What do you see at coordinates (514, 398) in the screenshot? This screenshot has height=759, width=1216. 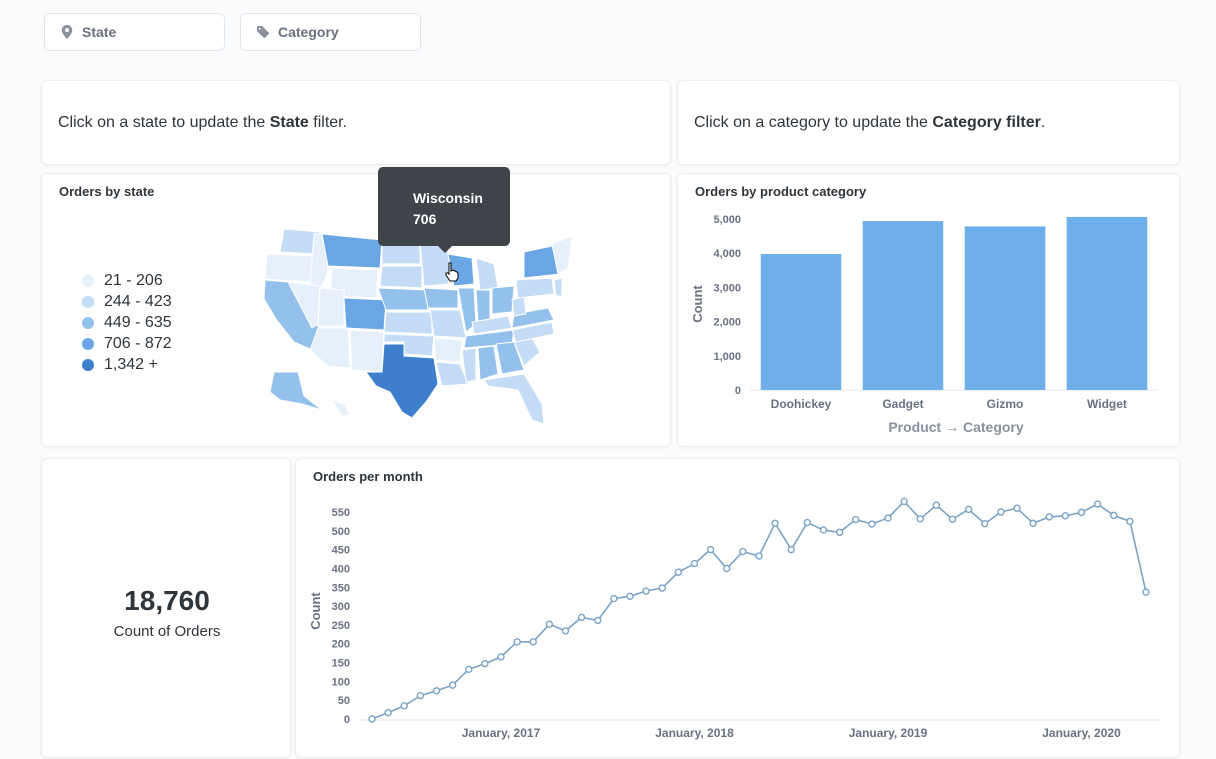 I see `state-florida` at bounding box center [514, 398].